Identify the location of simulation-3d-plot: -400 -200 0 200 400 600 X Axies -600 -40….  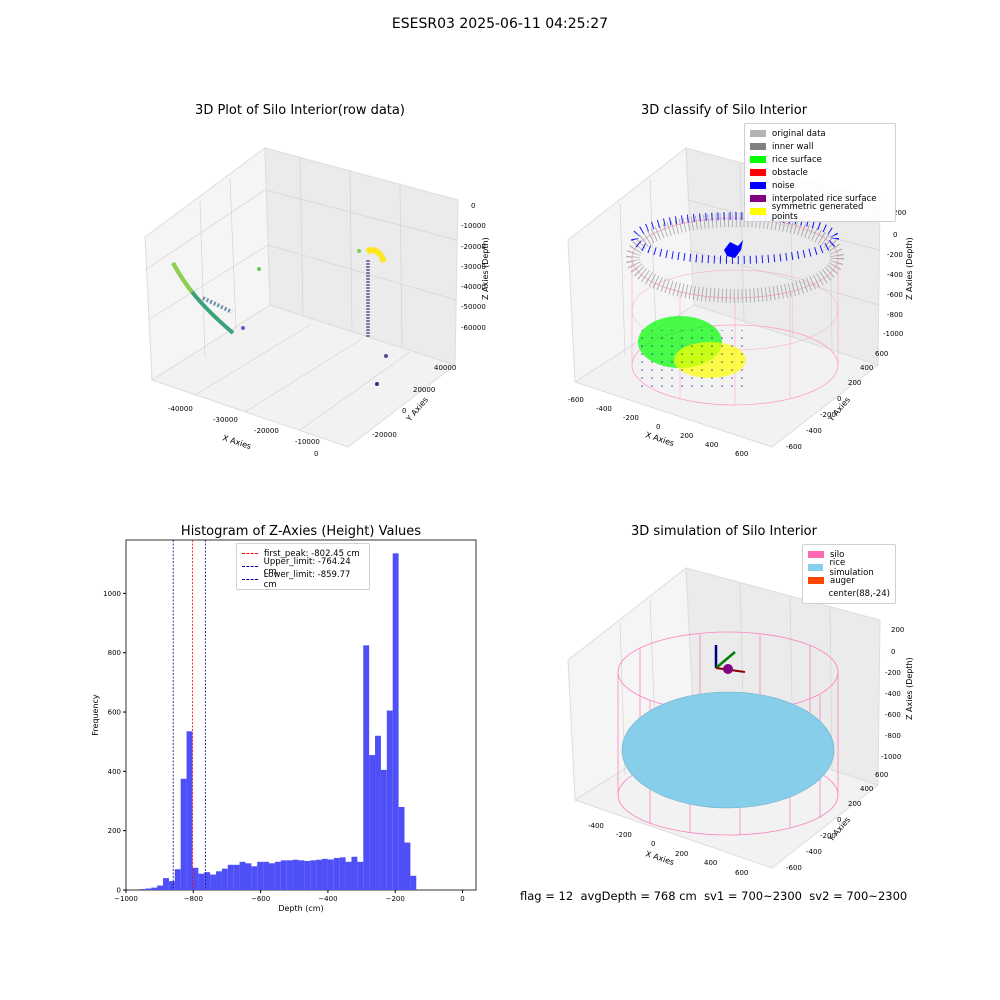
(740, 722).